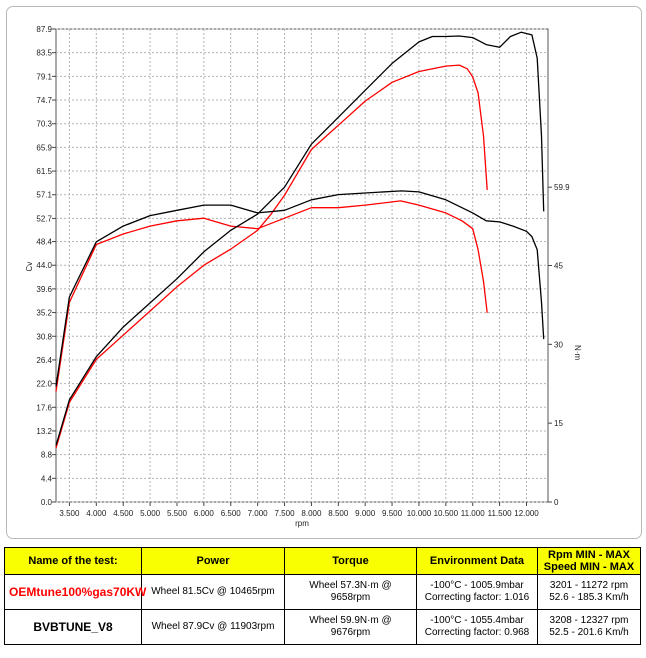 This screenshot has width=646, height=658. Describe the element at coordinates (556, 502) in the screenshot. I see `y2-tick-label: 0` at that location.